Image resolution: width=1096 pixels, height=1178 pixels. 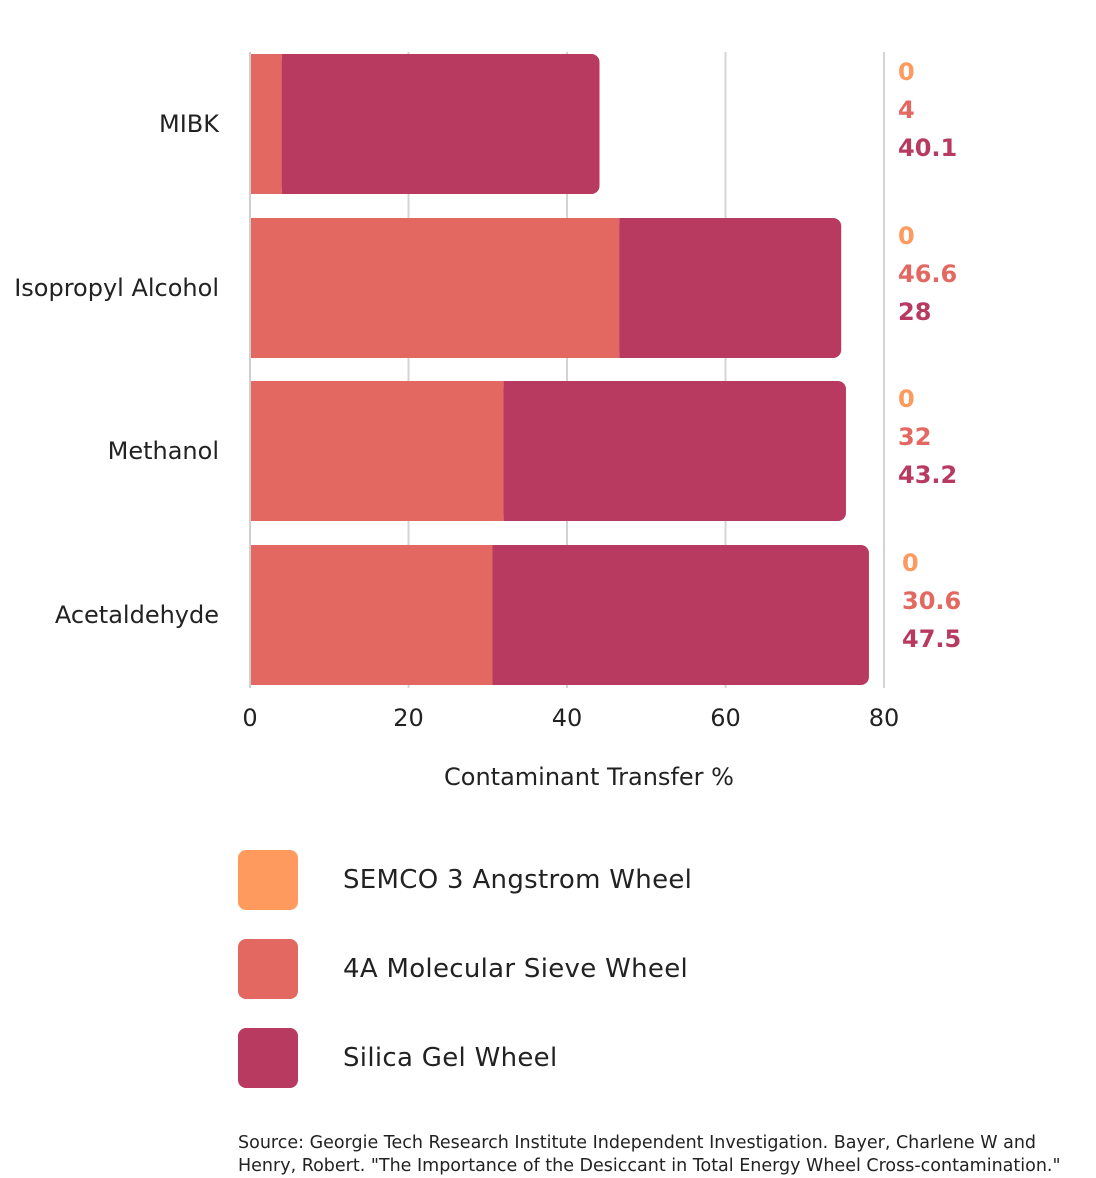 I want to click on x-tick-label: 20, so click(x=408, y=718).